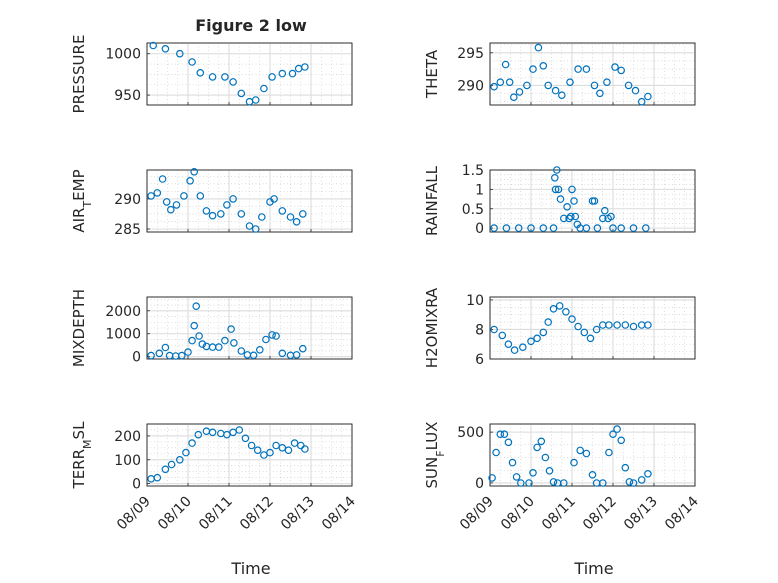  Describe the element at coordinates (82, 455) in the screenshot. I see `y-axis-label: TERRMSL` at that location.